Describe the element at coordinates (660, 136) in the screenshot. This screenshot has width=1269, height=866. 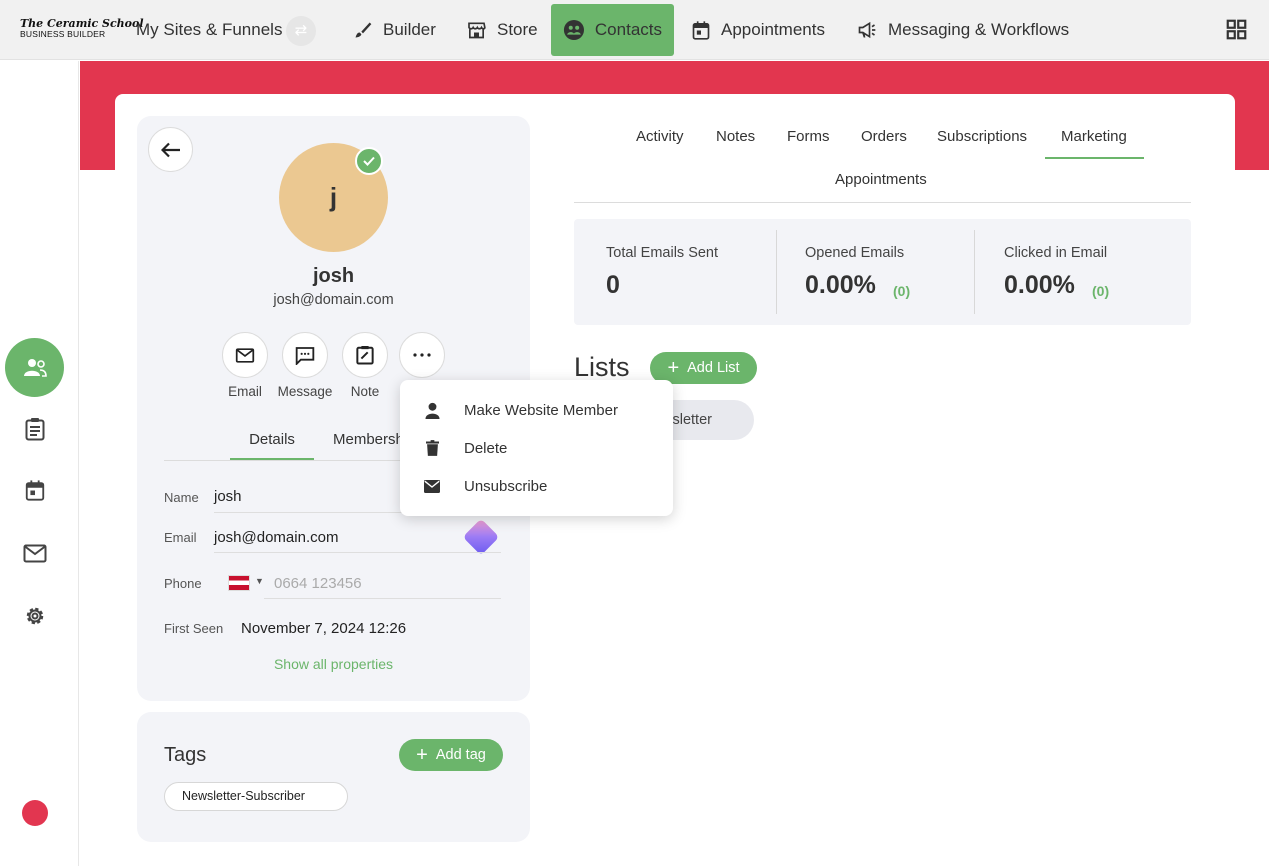
I see `tab-activity: Activity` at that location.